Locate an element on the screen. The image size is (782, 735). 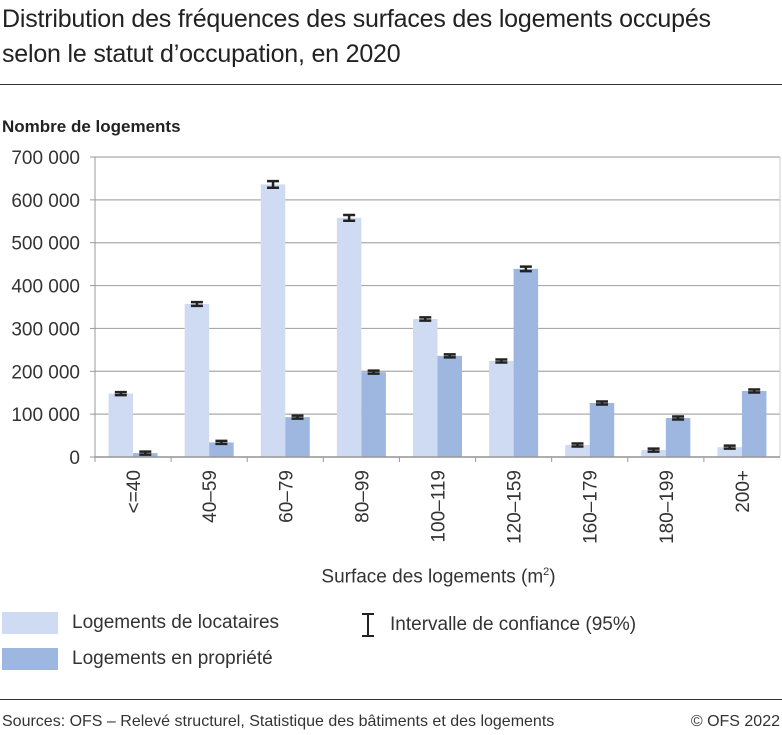
y-axis-label: Nombre de logements is located at coordinates (91, 126).